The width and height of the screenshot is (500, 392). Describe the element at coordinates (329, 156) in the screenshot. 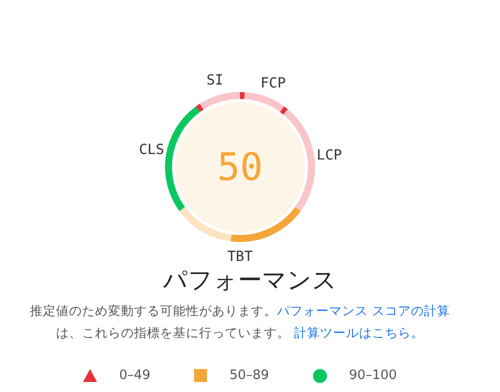

I see `slice-label: LCP` at that location.